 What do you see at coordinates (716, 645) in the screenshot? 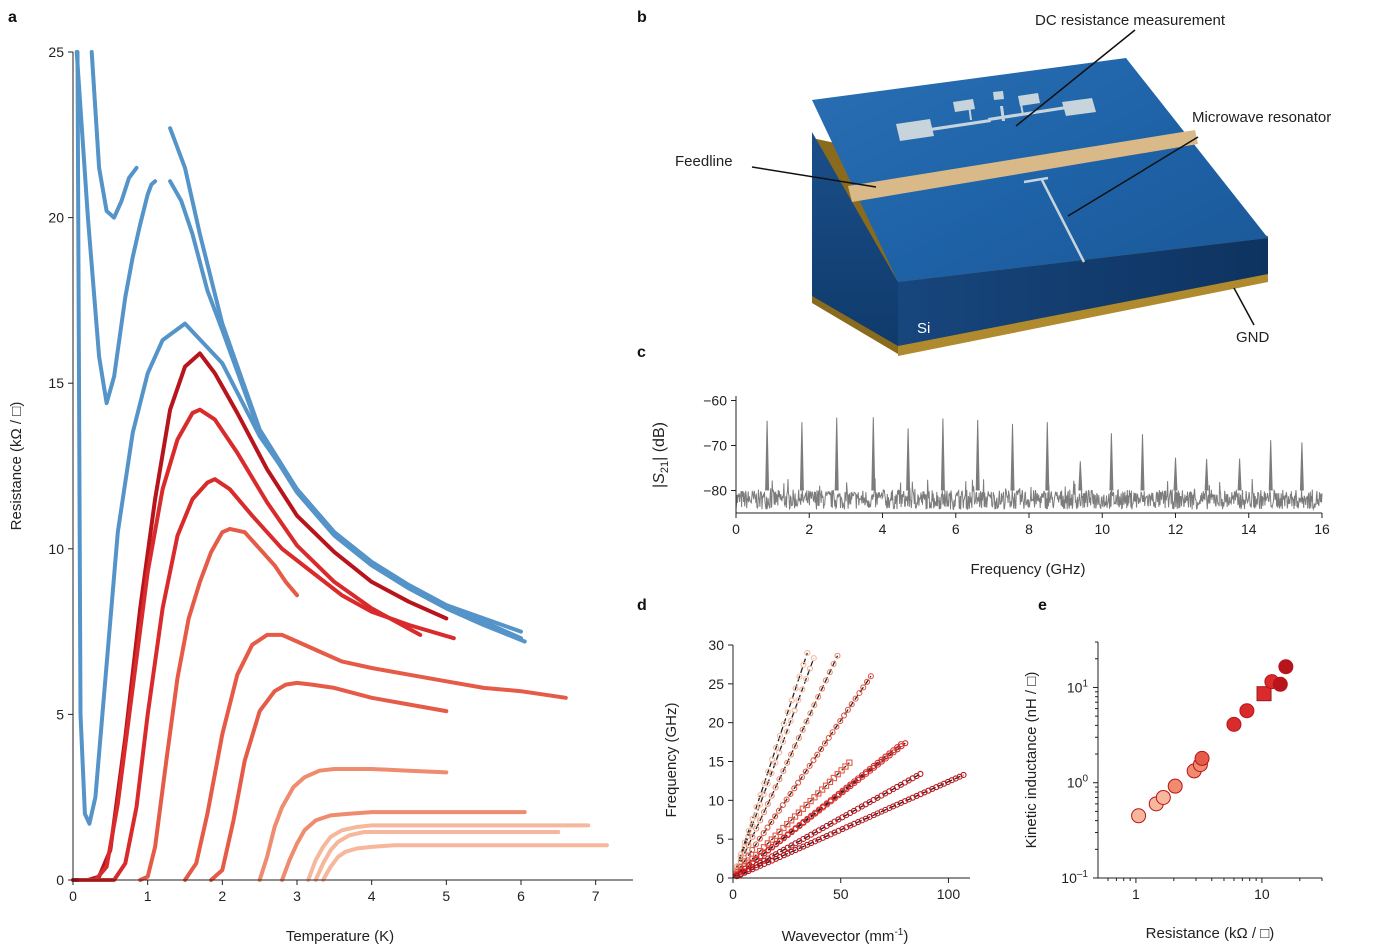
I see `panel-d-y-tick-label: 30` at bounding box center [716, 645].